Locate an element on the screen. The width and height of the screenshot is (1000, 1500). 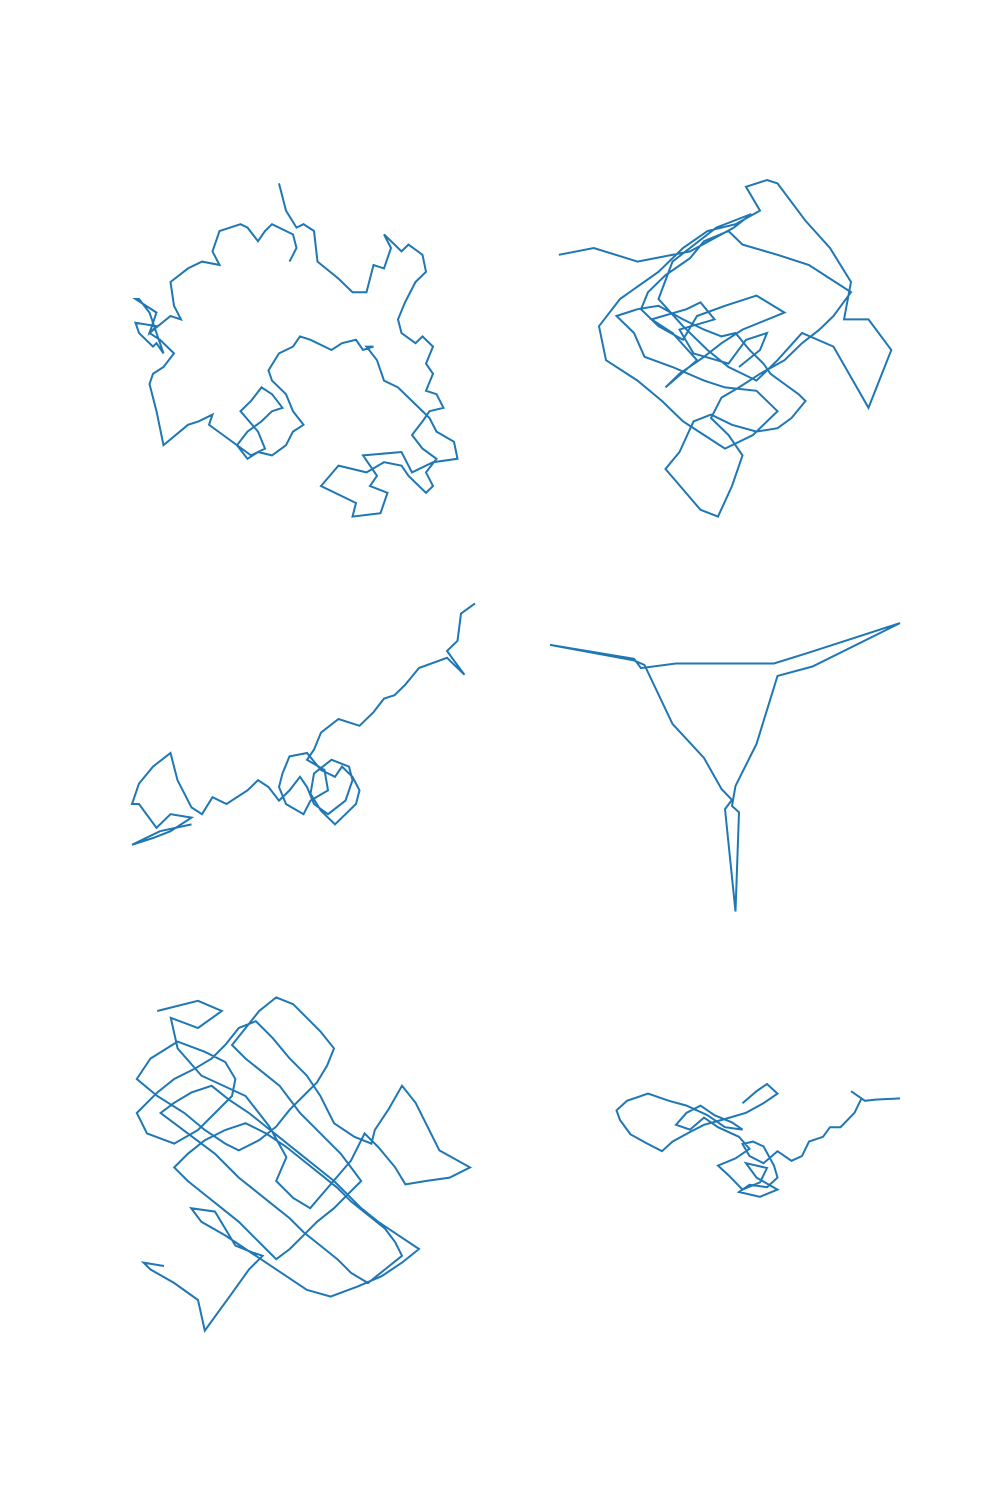
panel-row1-right is located at coordinates (725, 348).